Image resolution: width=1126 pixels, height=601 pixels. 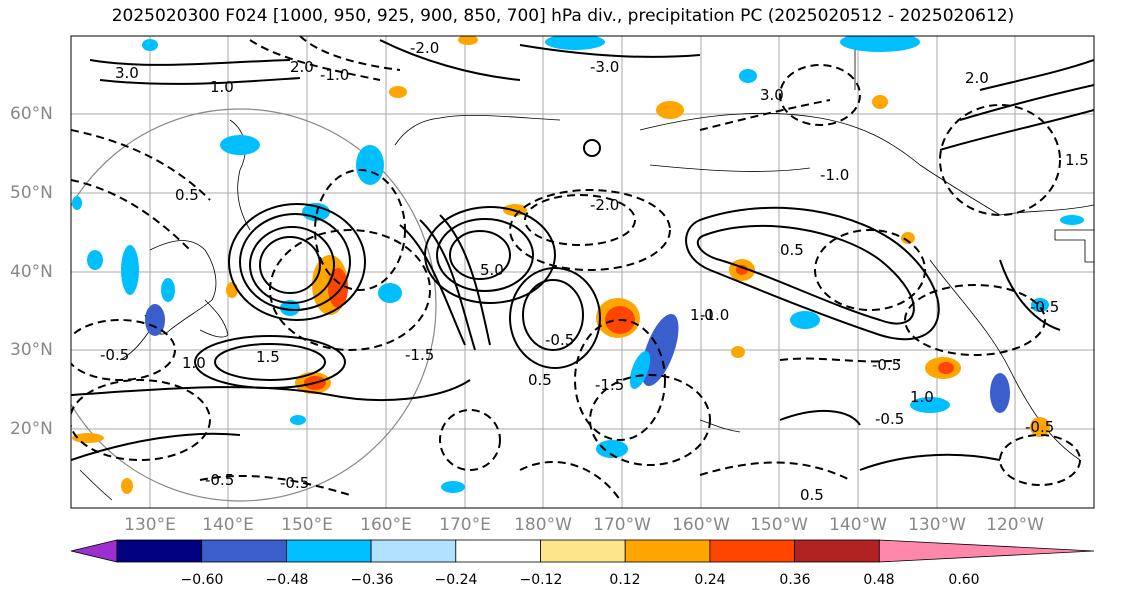 What do you see at coordinates (456, 580) in the screenshot?
I see `colorbar-tick-label: −0.24` at bounding box center [456, 580].